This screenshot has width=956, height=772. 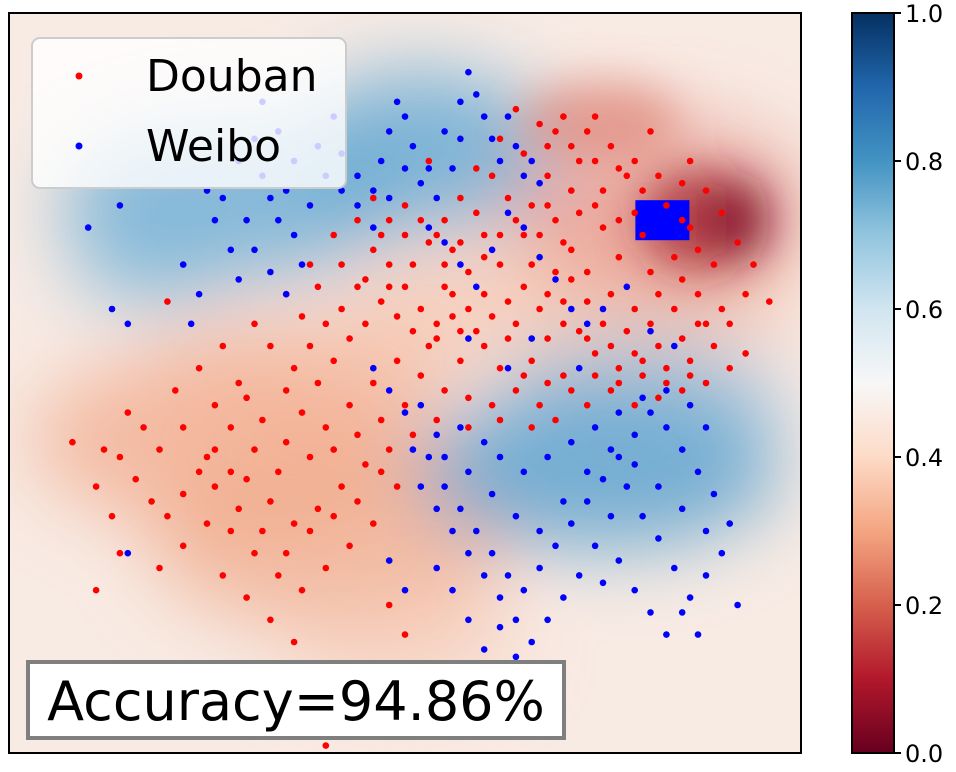 I want to click on colorbar-frame, so click(x=873, y=383).